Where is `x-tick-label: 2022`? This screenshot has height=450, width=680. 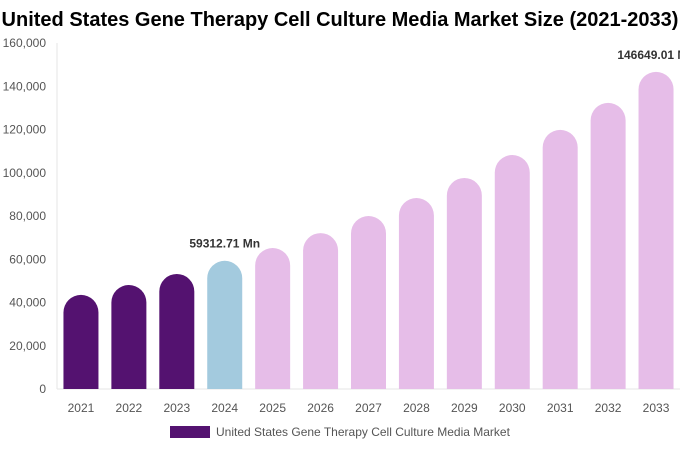
x-tick-label: 2022 is located at coordinates (129, 408).